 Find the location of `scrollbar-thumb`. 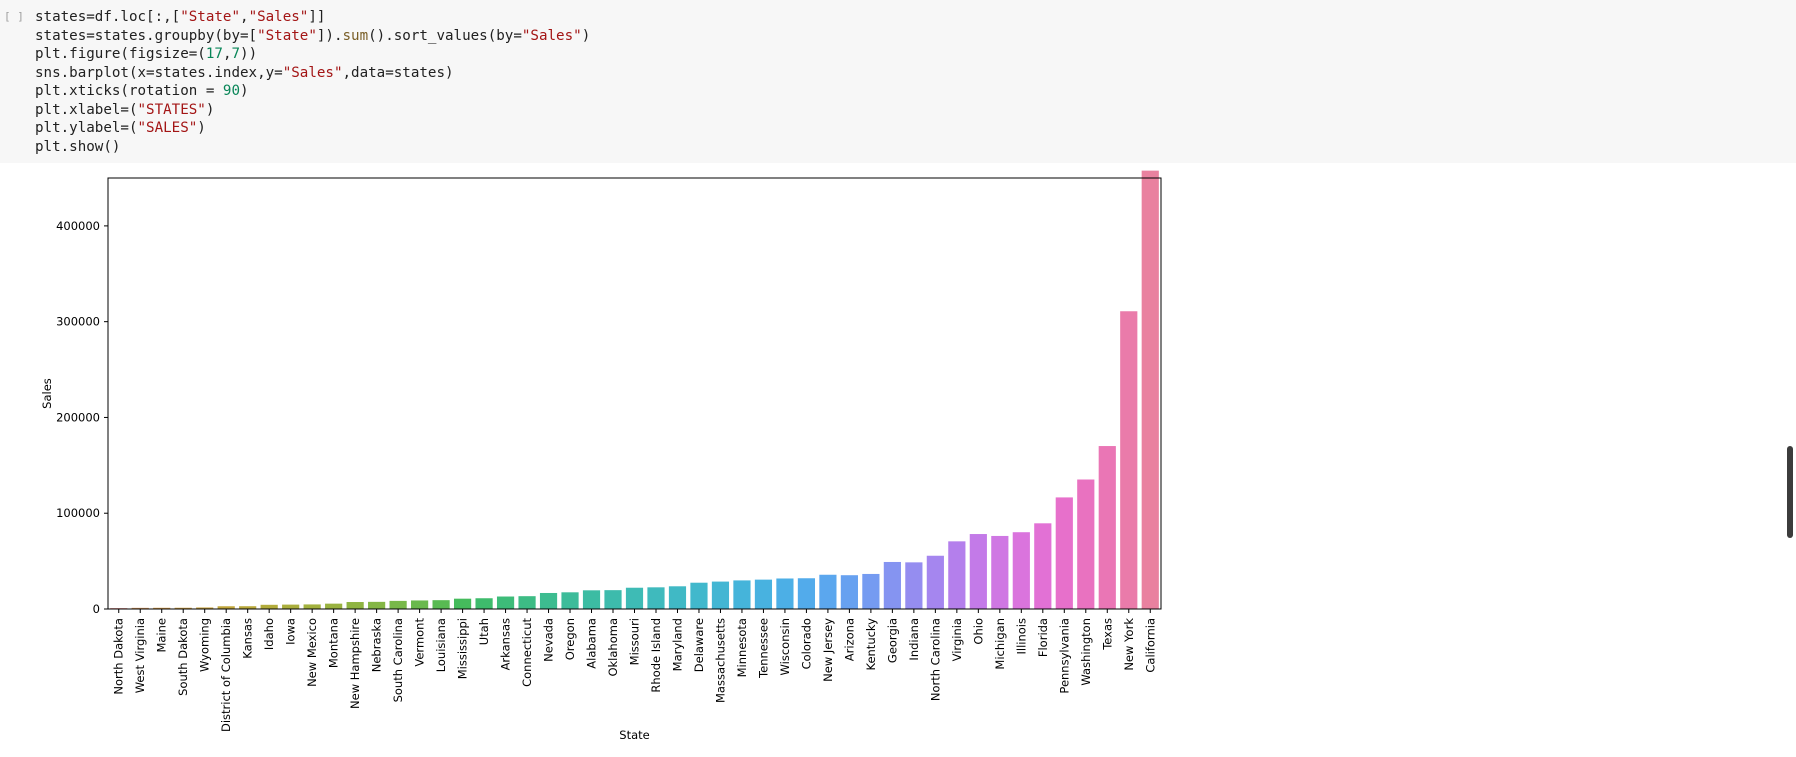

scrollbar-thumb is located at coordinates (1790, 492).